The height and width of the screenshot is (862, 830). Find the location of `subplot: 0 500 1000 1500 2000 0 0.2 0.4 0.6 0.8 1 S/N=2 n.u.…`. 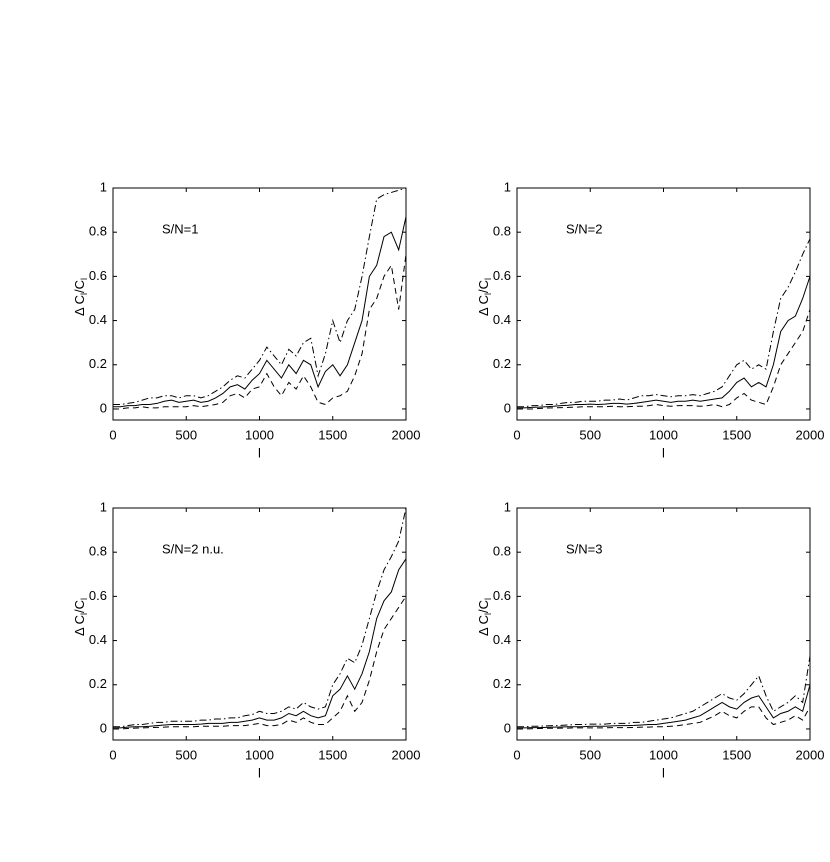

subplot: 0 500 1000 1500 2000 0 0.2 0.4 0.6 0.8 1 S/N=2 n.u.… is located at coordinates (246, 639).